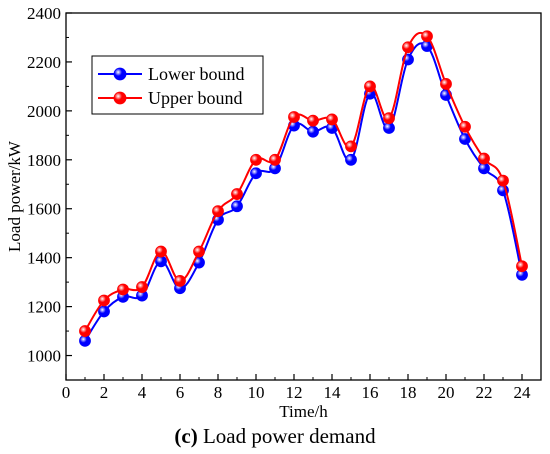  What do you see at coordinates (44, 13) in the screenshot?
I see `y-tick-label: 2400` at bounding box center [44, 13].